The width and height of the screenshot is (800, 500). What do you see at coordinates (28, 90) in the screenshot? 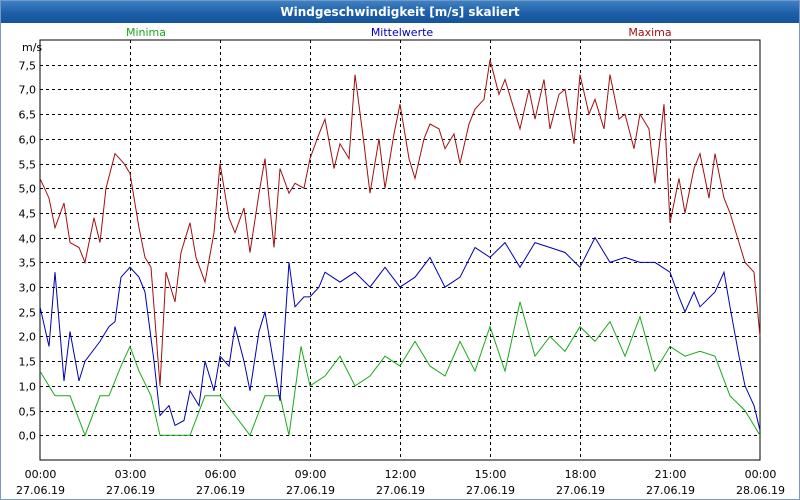
I see `y-tick-label: 7,0` at bounding box center [28, 90].